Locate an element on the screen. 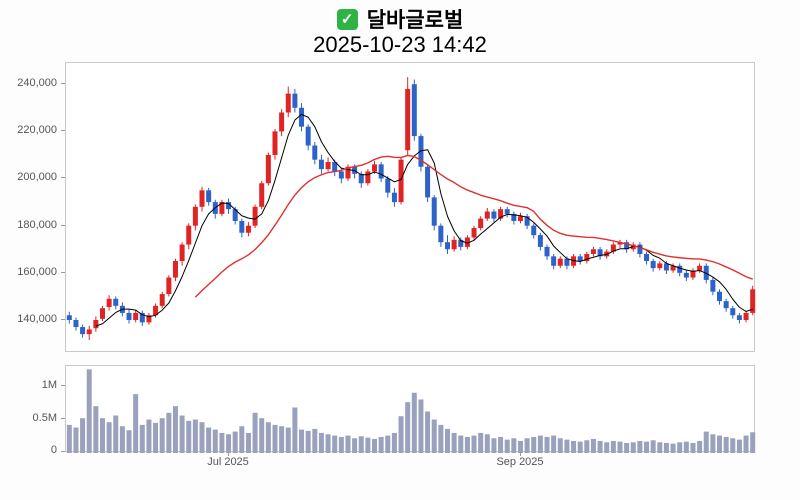  price-axis-label: 200,000 is located at coordinates (37, 177).